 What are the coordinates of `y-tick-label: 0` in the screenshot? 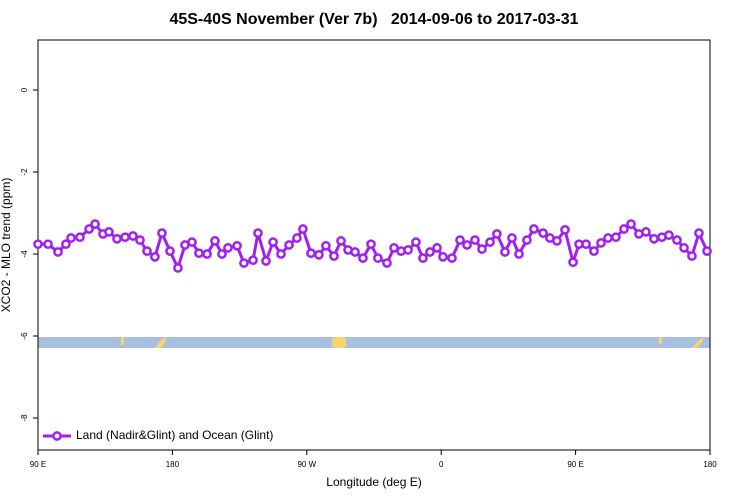 It's located at (24, 89).